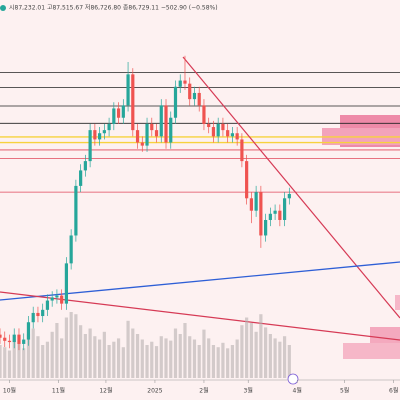  Describe the element at coordinates (297, 391) in the screenshot. I see `x-tick-label: 4월` at that location.